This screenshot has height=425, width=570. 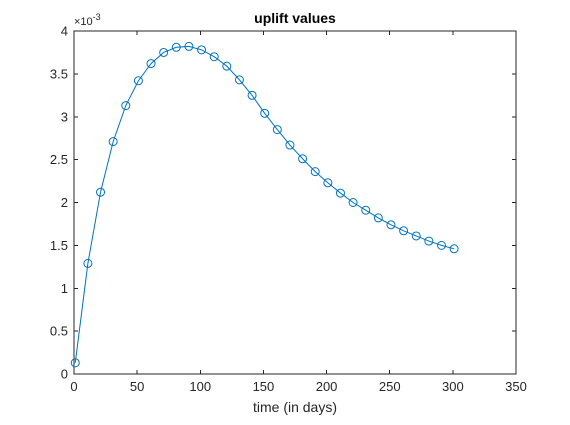 I want to click on x-tick-label: 250, so click(x=390, y=386).